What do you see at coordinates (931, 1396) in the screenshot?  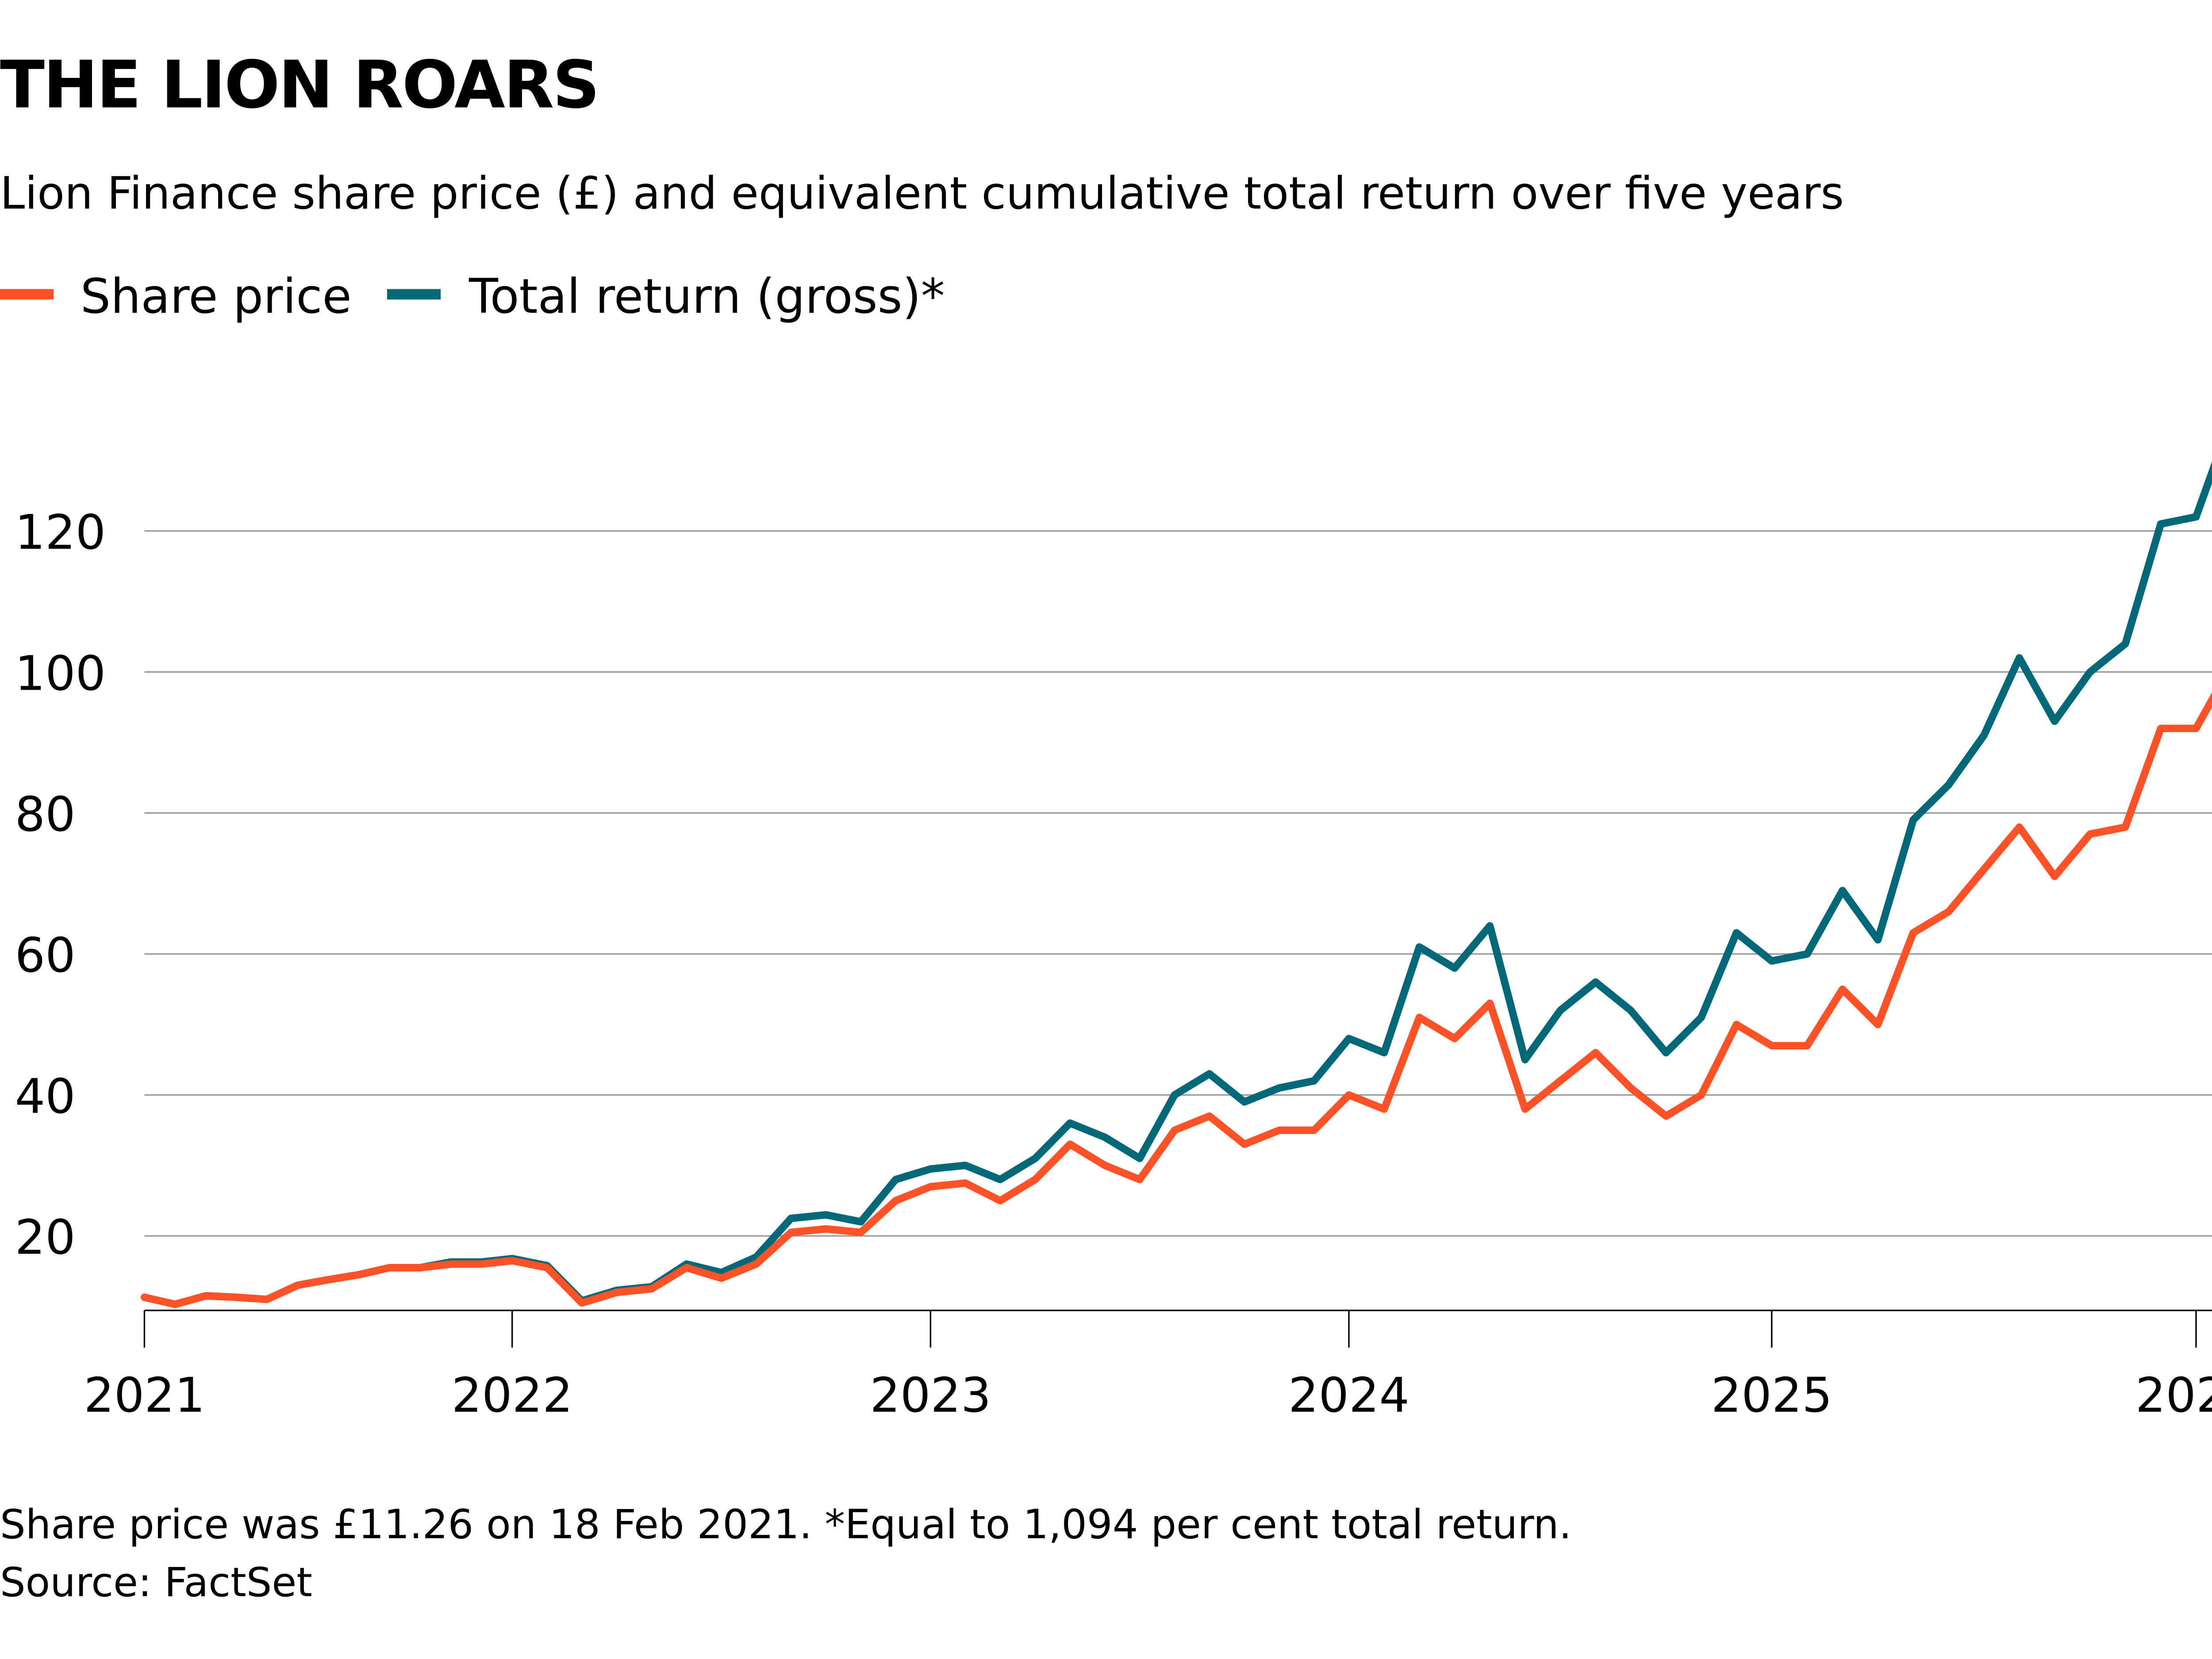 I see `x-tick-label: 2023` at bounding box center [931, 1396].